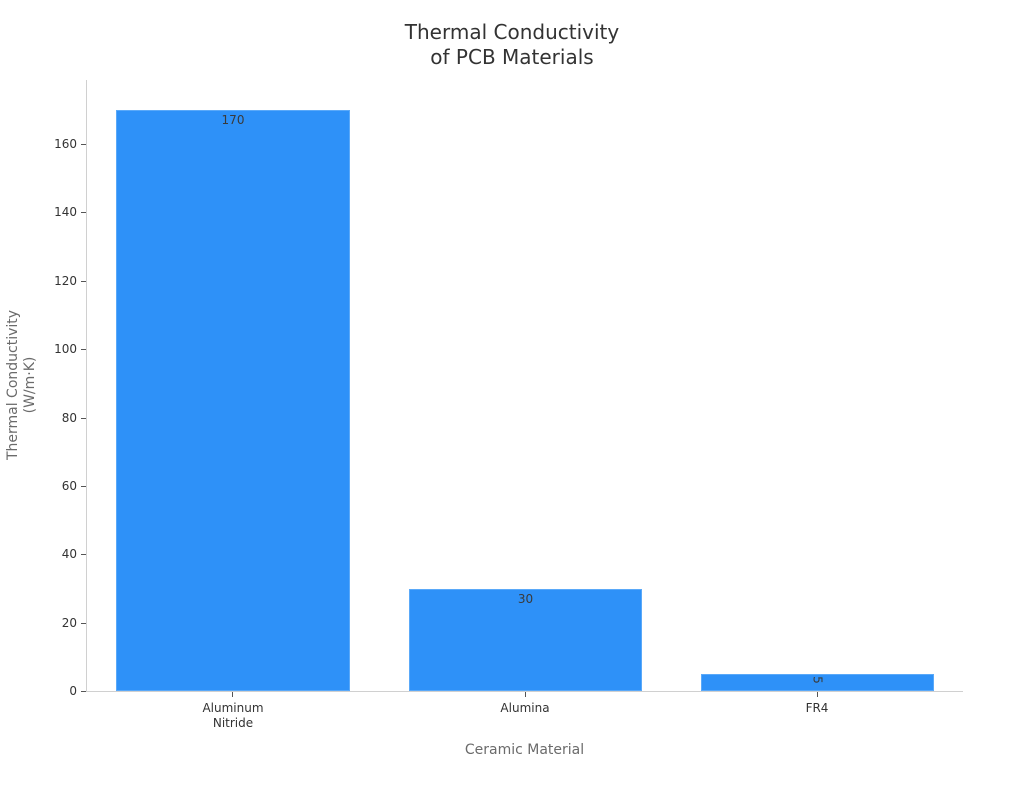 This screenshot has width=1024, height=797. Describe the element at coordinates (43, 281) in the screenshot. I see `y-tick: 120` at that location.